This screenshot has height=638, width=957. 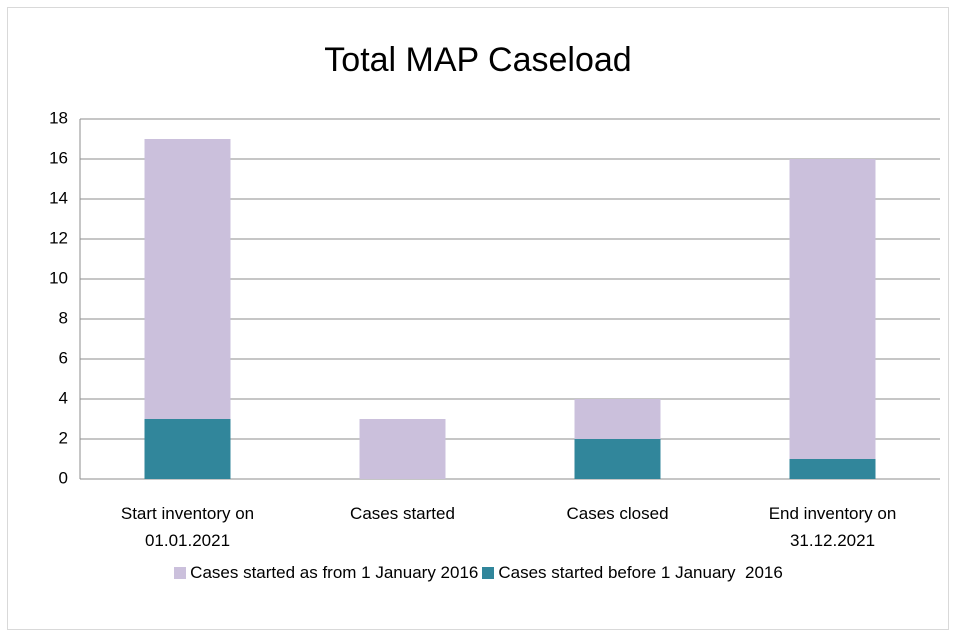 I want to click on x-tick-label: End inventory on 31.12.2021, so click(x=832, y=527).